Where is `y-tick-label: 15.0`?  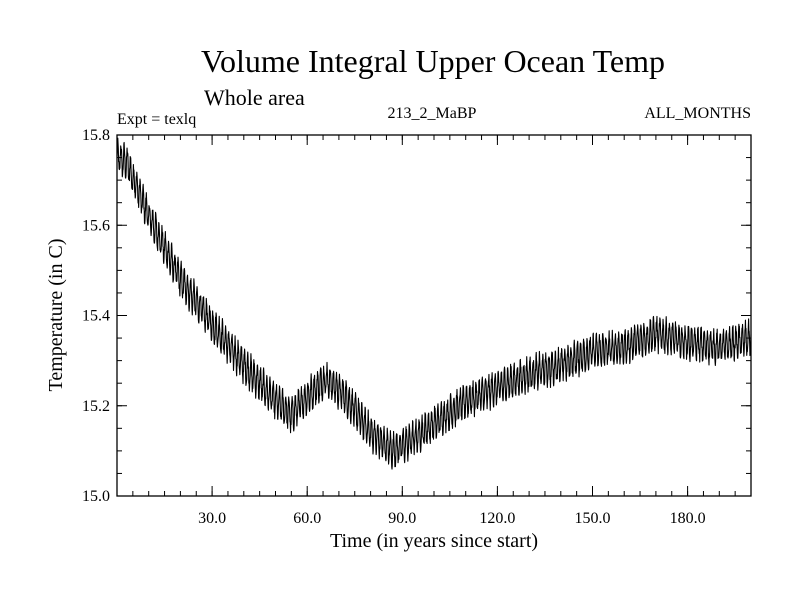 y-tick-label: 15.0 is located at coordinates (96, 496).